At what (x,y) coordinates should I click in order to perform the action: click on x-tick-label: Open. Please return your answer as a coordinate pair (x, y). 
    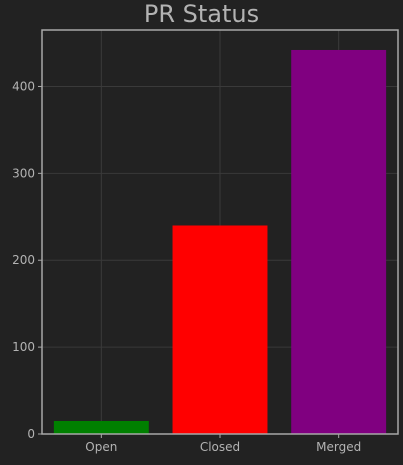
    Looking at the image, I should click on (101, 447).